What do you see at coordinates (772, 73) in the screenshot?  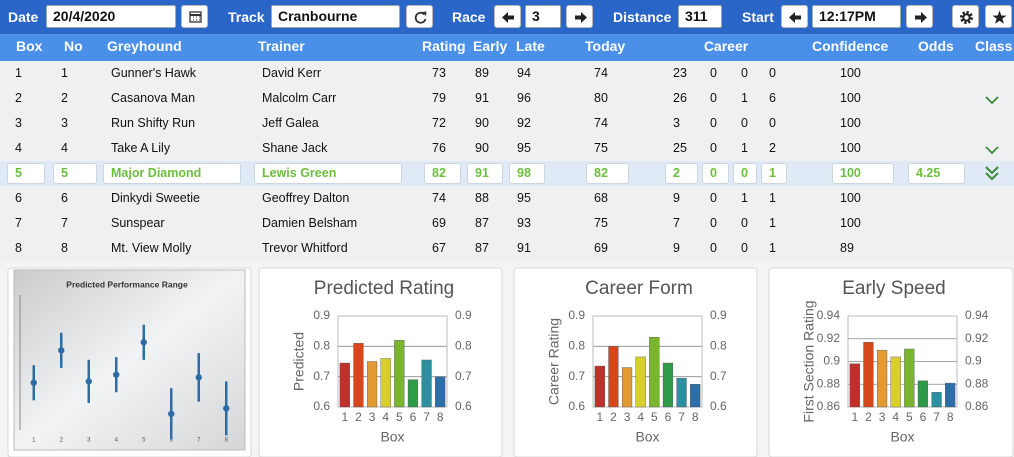 I see `career-thirds-cell: 0` at bounding box center [772, 73].